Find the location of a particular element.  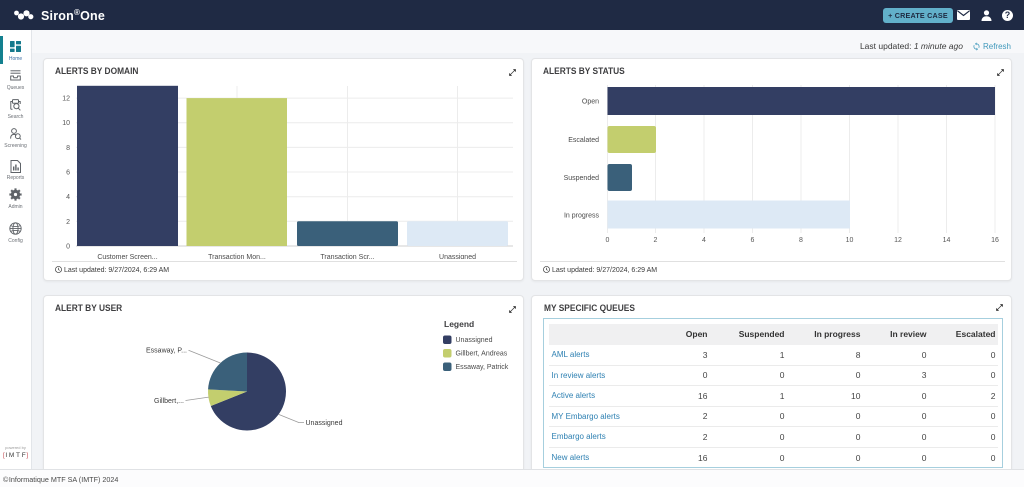

svg-text: Legend is located at coordinates (459, 324).